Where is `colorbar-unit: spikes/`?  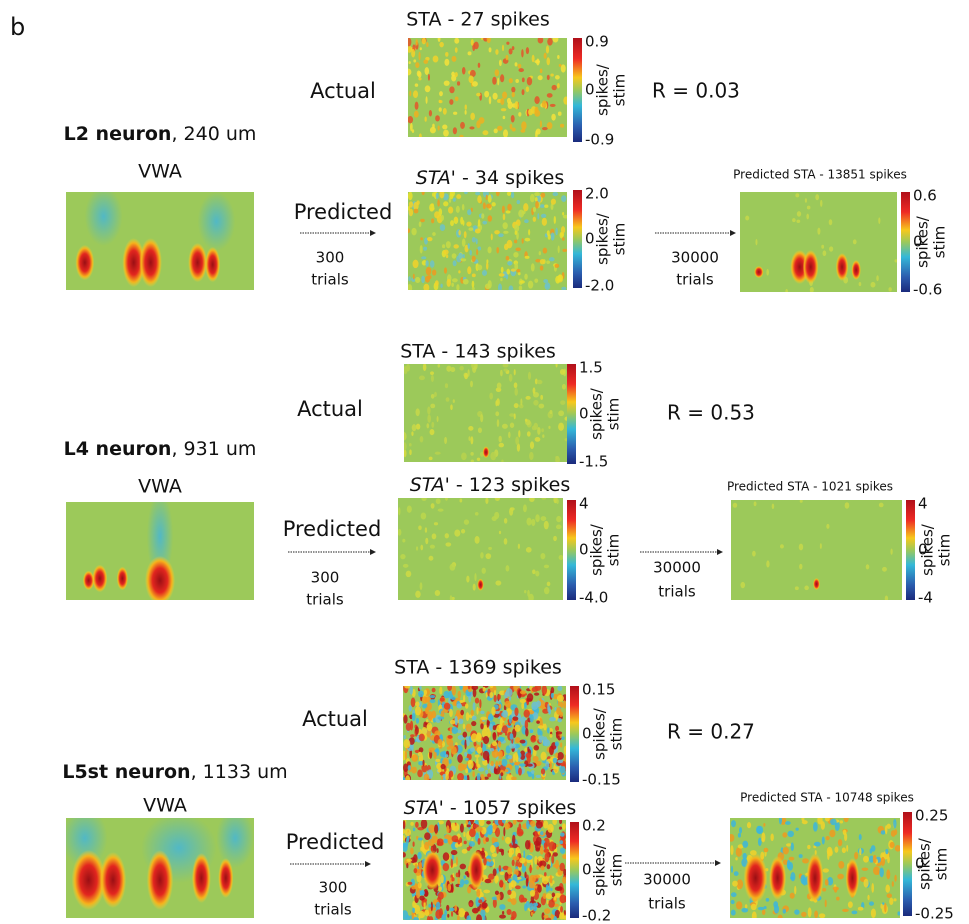 colorbar-unit: spikes/ is located at coordinates (600, 733).